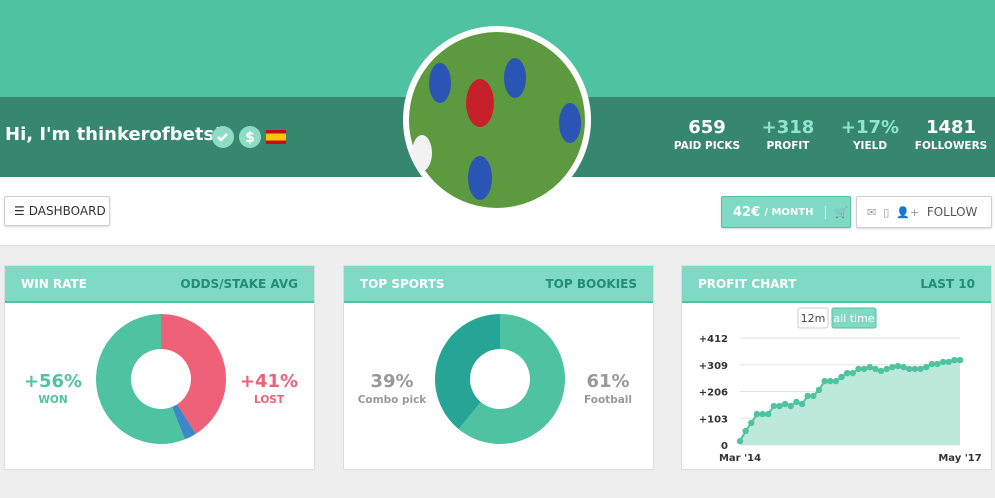  I want to click on period: / MONTH, so click(789, 212).